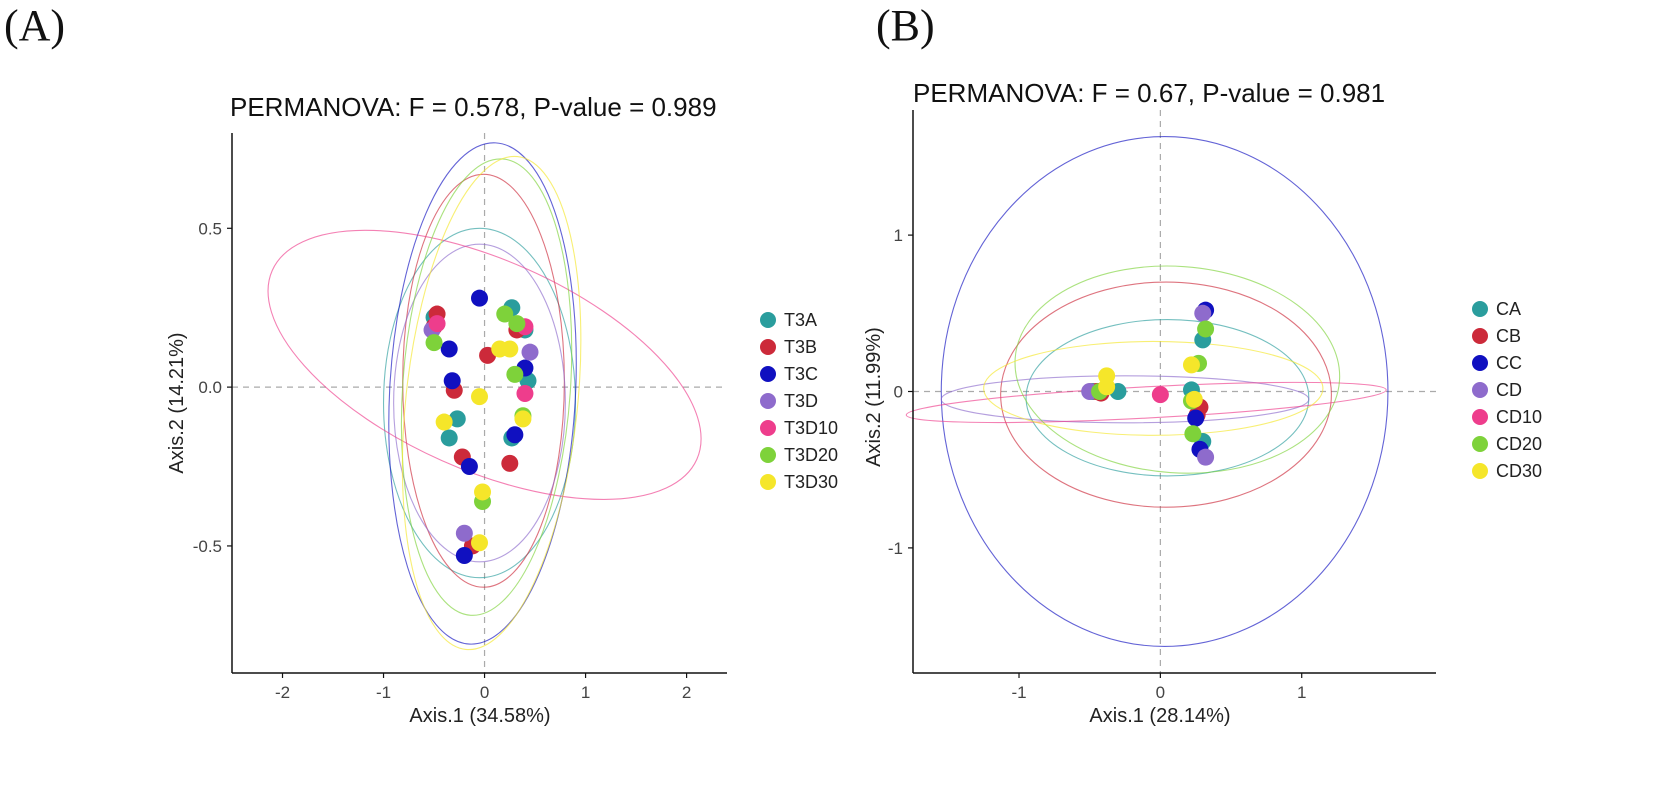 The width and height of the screenshot is (1666, 788). Describe the element at coordinates (1160, 692) in the screenshot. I see `chart2-x-tick-label: 0` at that location.